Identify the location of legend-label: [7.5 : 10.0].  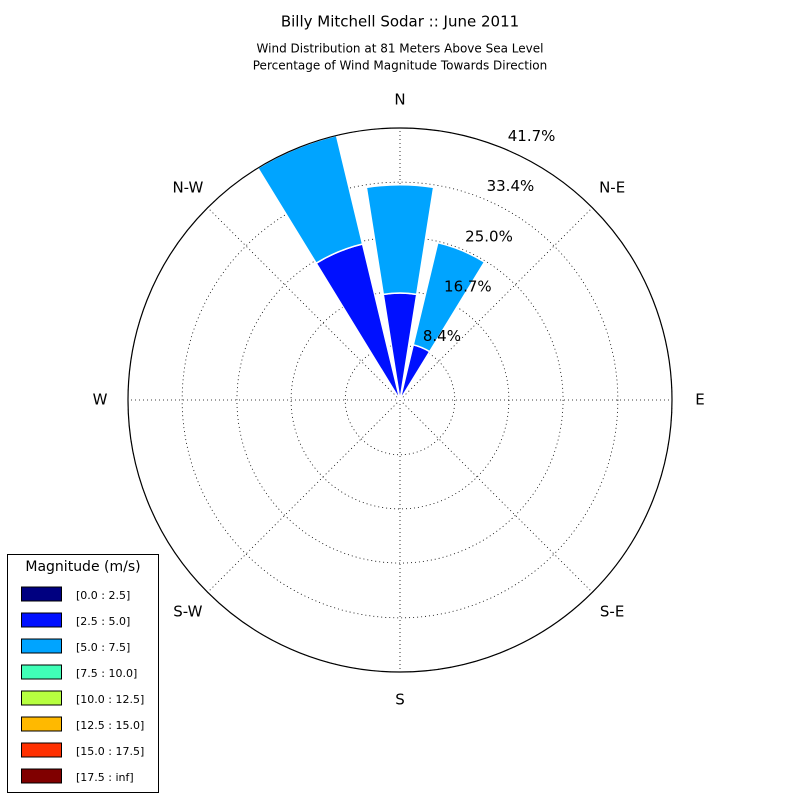
(106, 673).